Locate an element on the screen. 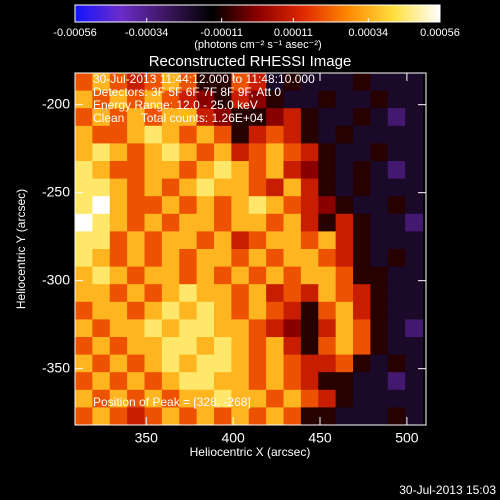 The width and height of the screenshot is (500, 500). colorbar-tick-label: 0.00056 is located at coordinates (440, 33).